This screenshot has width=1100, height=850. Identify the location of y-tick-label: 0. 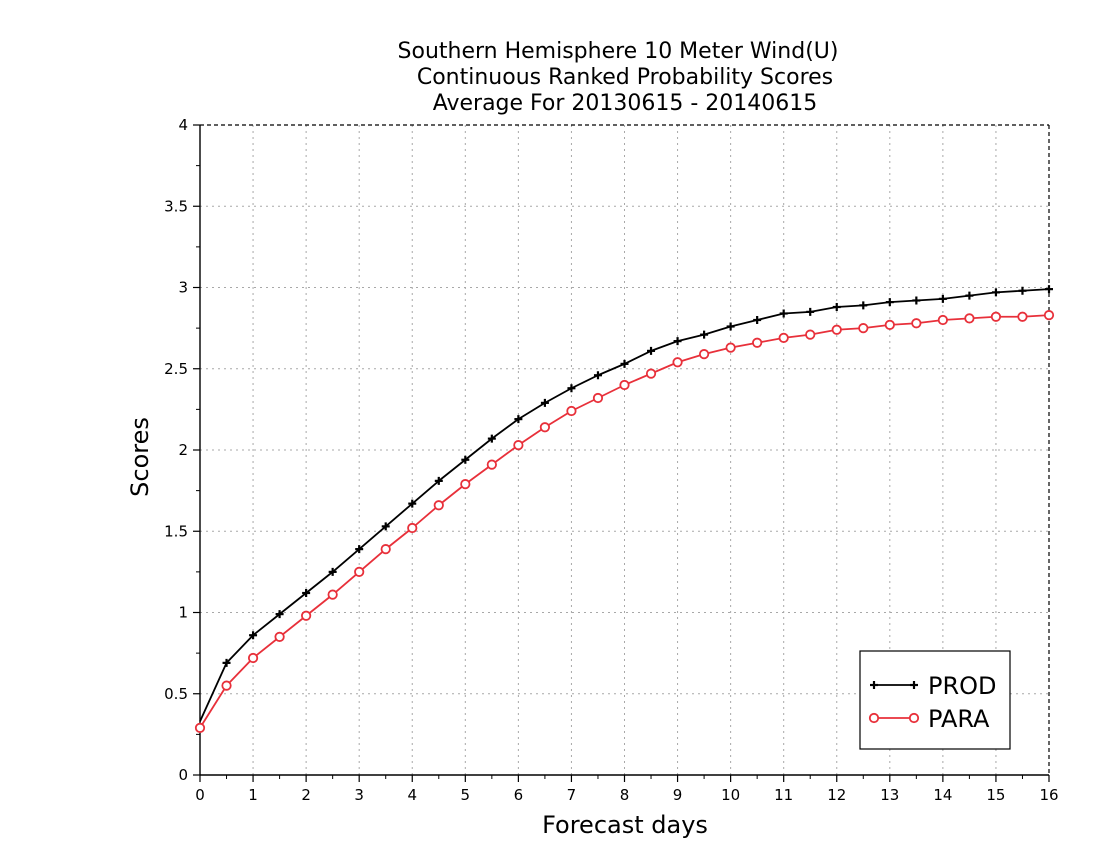
(183, 775).